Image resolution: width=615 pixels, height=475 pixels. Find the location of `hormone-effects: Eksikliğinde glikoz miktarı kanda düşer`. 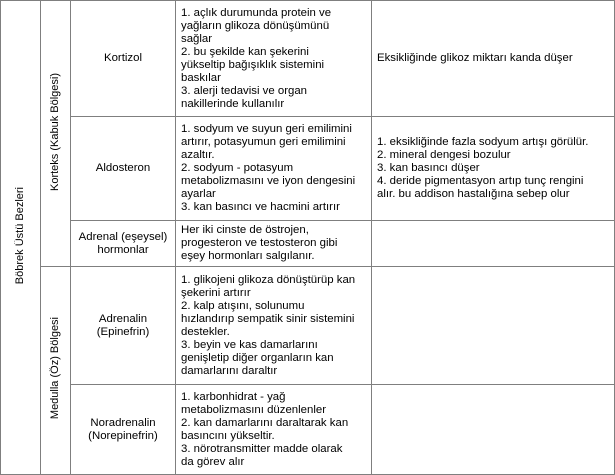

hormone-effects: Eksikliğinde glikoz miktarı kanda düşer is located at coordinates (493, 58).